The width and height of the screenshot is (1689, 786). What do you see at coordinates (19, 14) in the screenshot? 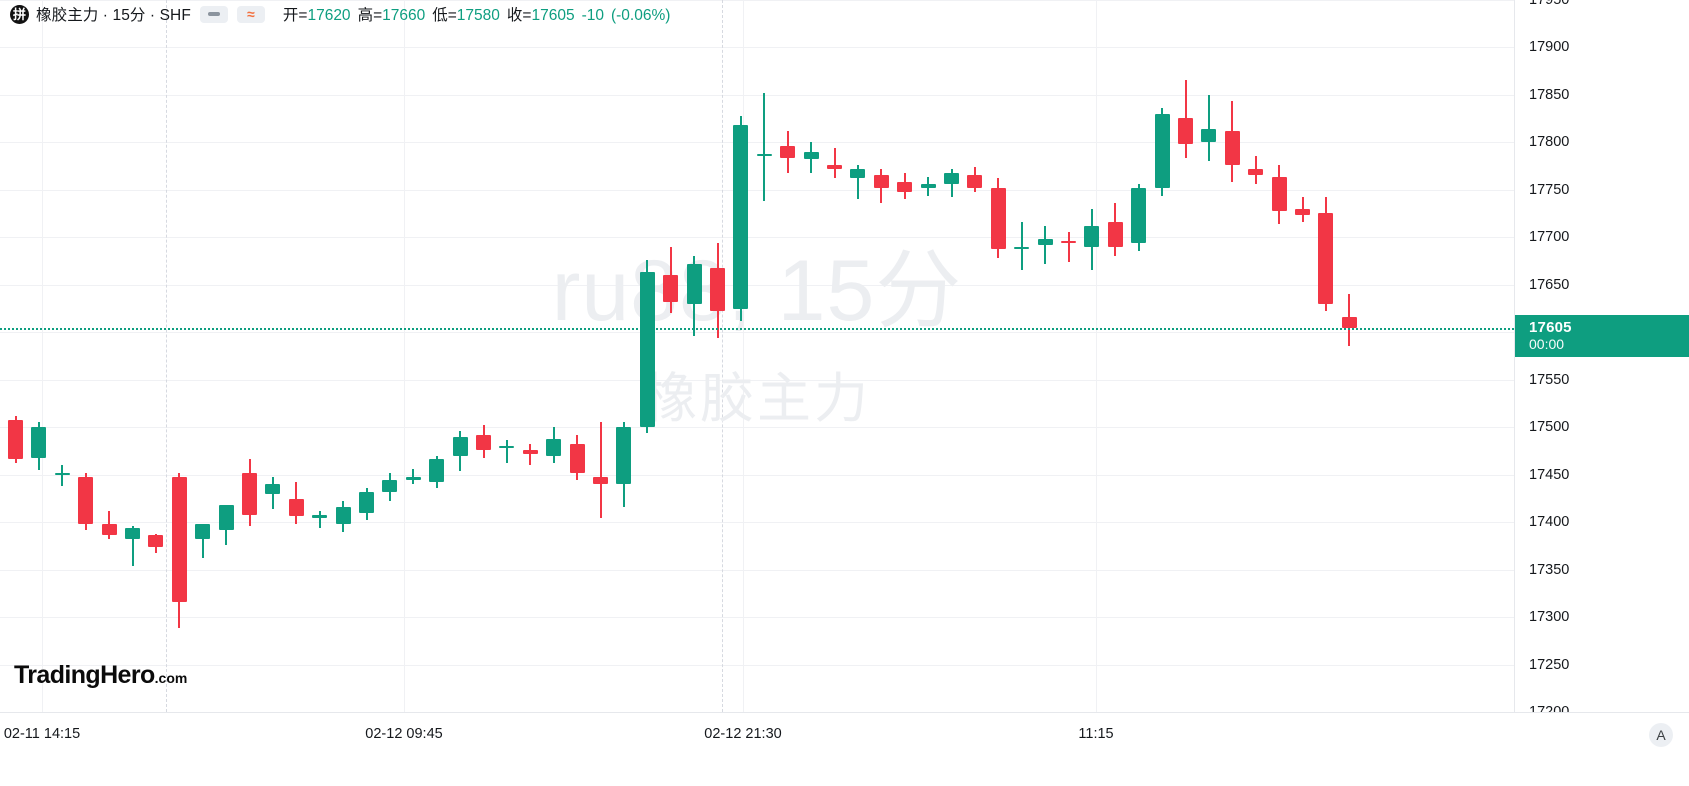
I see `symbol-logo-icon: 拼` at bounding box center [19, 14].